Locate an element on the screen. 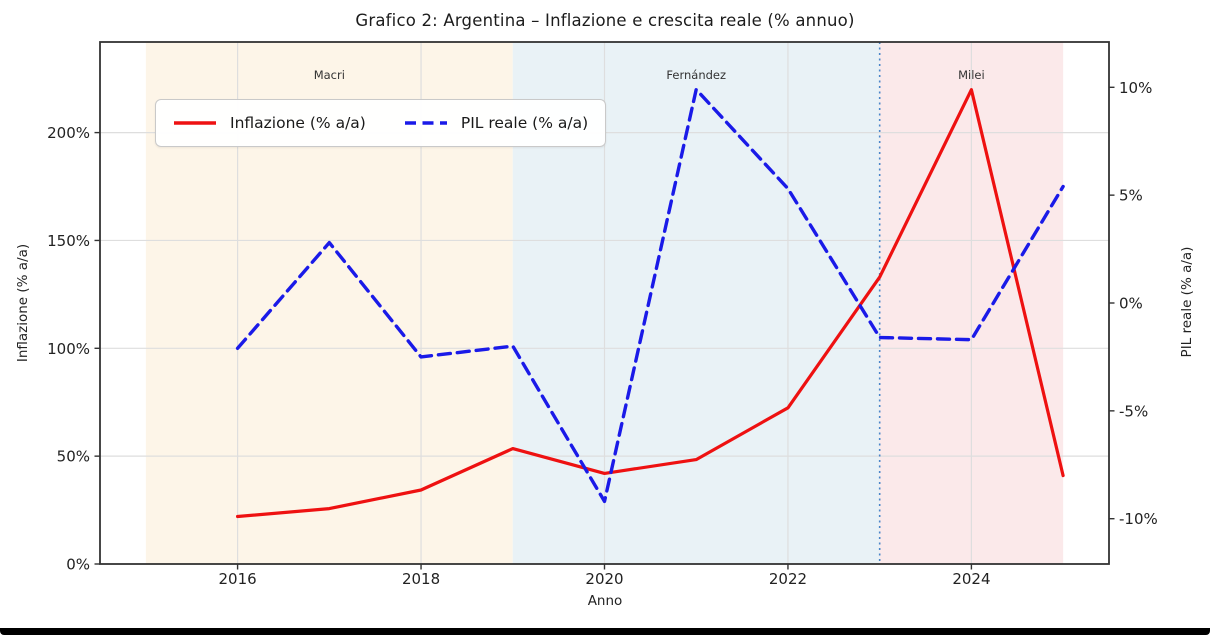  legend-item-pil: PIL reale (% a/a) is located at coordinates (496, 123).